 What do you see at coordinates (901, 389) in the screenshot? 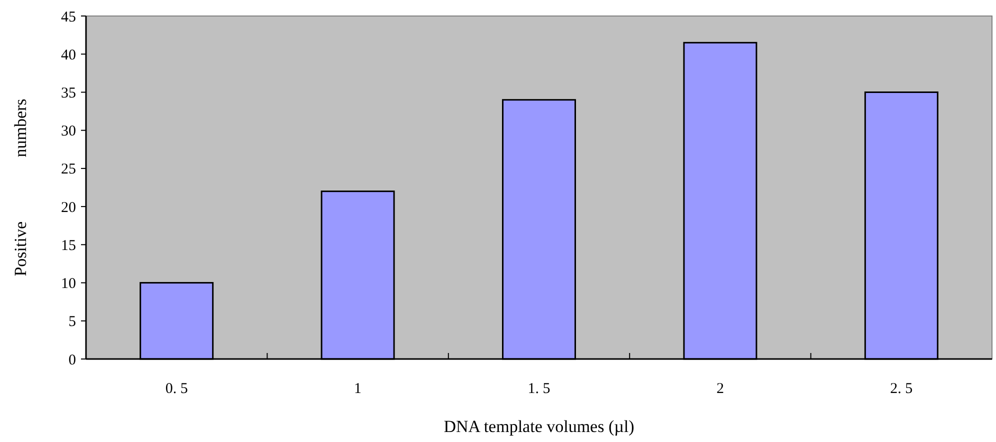
I see `x-tick-label: 2. 5` at bounding box center [901, 389].